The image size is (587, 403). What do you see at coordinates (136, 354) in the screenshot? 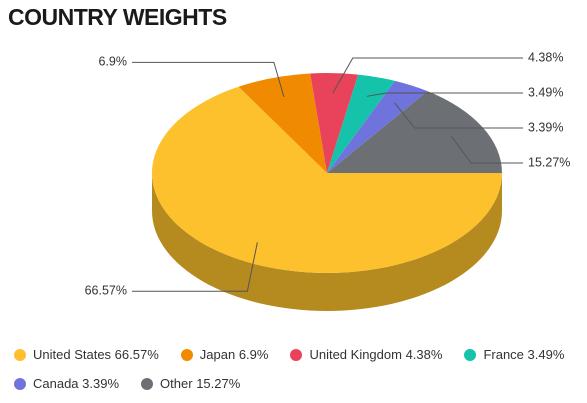
I see `legend-value: 66.57%` at bounding box center [136, 354].